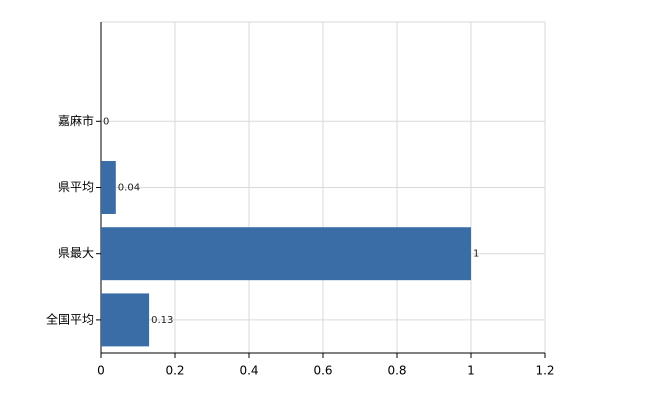 The width and height of the screenshot is (650, 400). Describe the element at coordinates (476, 254) in the screenshot. I see `value-label: 1` at that location.